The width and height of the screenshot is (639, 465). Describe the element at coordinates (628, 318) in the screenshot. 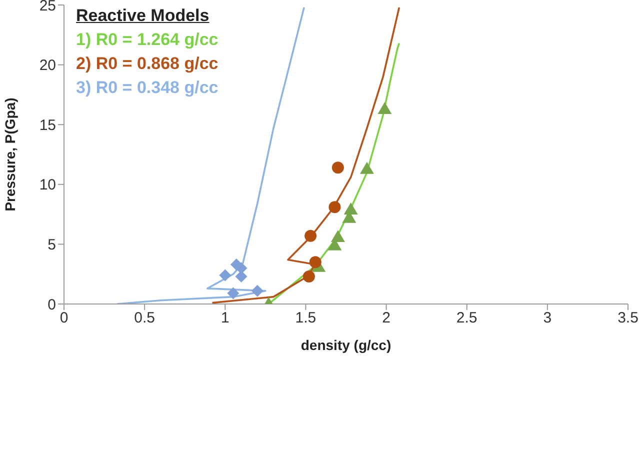

I see `x-tick-label: 3.5` at that location.